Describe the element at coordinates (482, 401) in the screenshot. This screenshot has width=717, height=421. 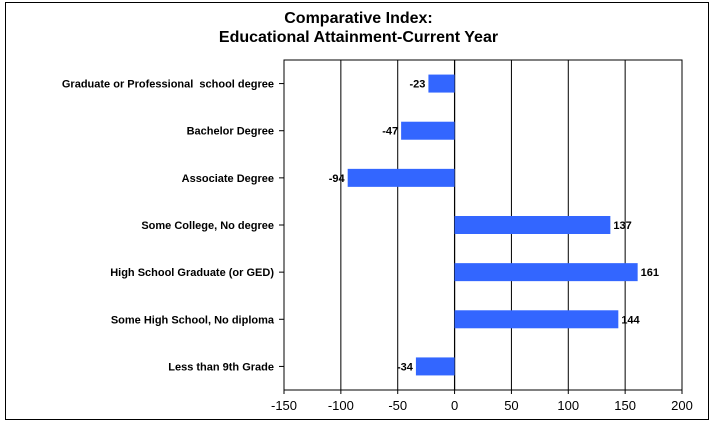
I see `x-axis-ticks: -150 -100 -50 0 50 100 150 200` at that location.